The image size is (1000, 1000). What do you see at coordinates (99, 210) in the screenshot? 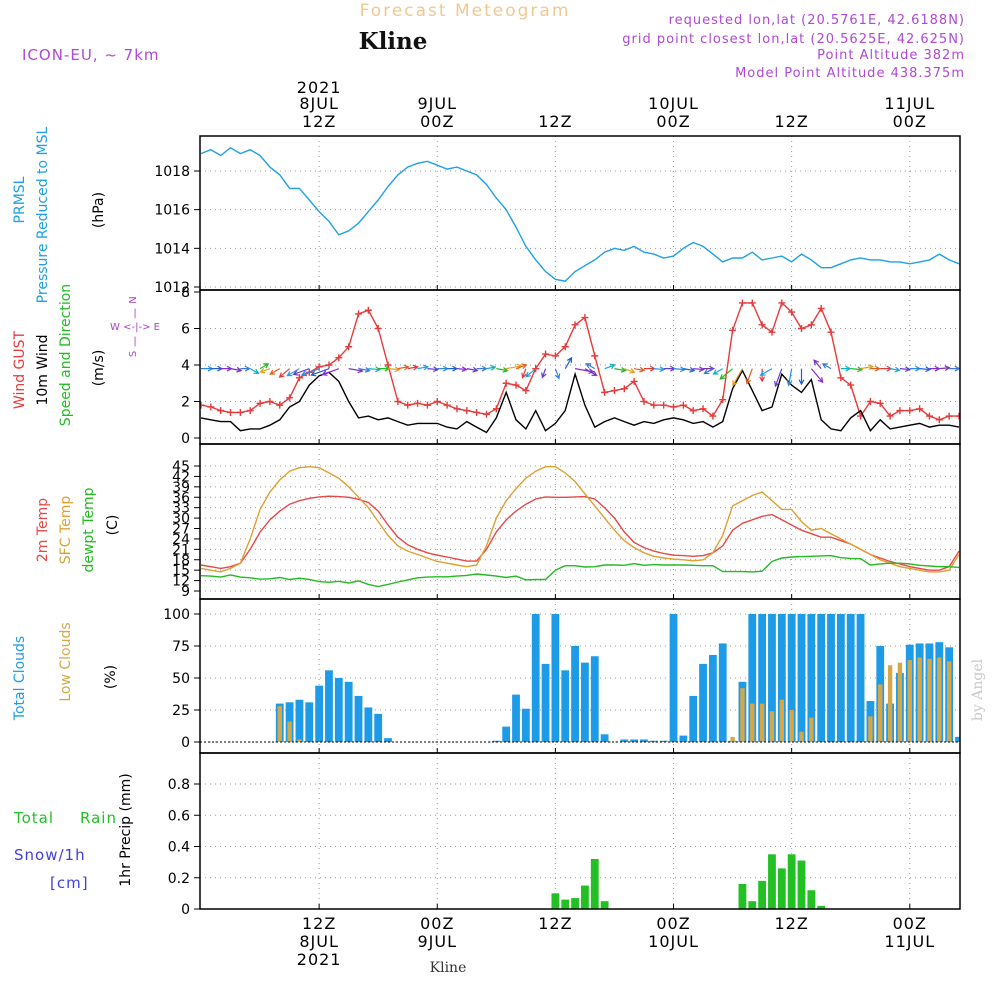
I see `pressure-ylabel: (hPa)` at bounding box center [99, 210].